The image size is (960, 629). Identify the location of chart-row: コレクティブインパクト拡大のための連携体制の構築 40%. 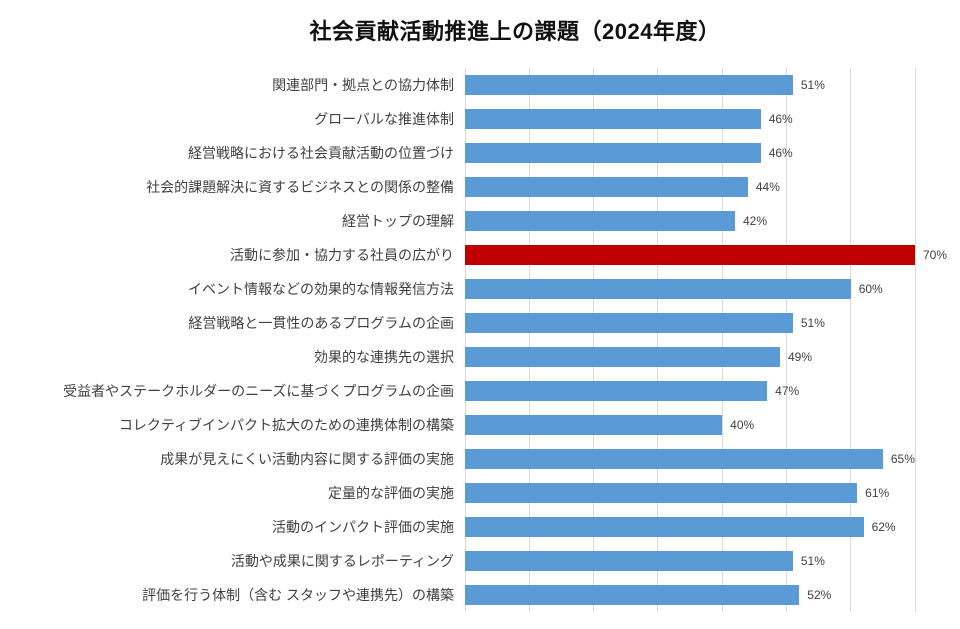
(480, 425).